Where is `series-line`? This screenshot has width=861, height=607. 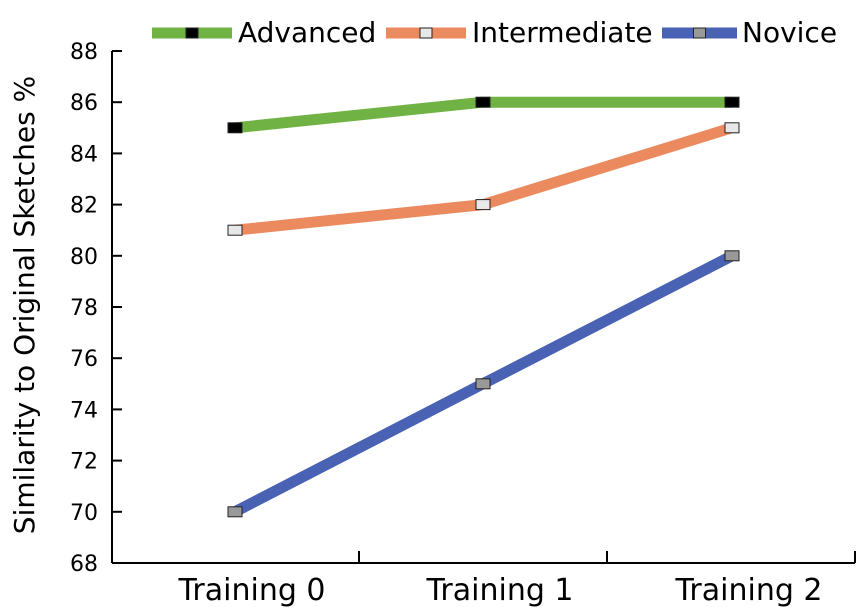 series-line is located at coordinates (484, 179).